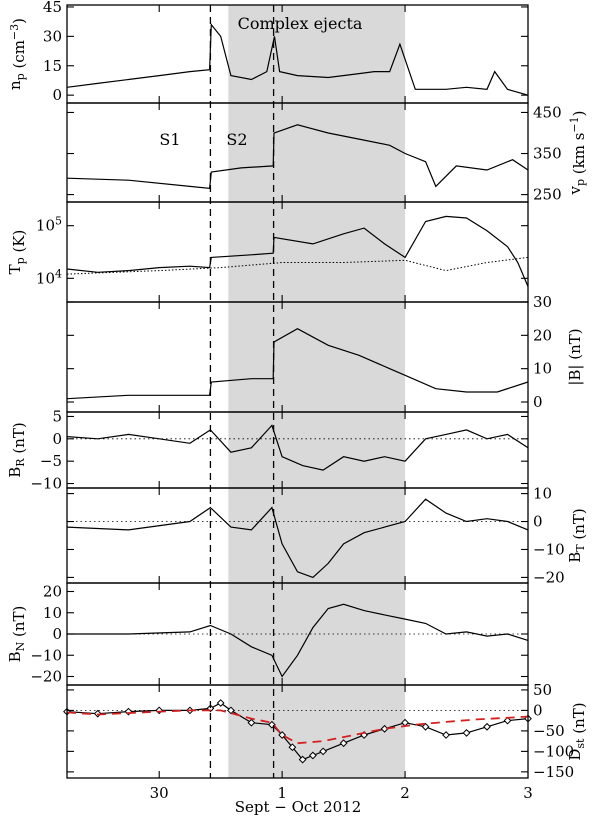  I want to click on y-tick-label: 350, so click(547, 154).